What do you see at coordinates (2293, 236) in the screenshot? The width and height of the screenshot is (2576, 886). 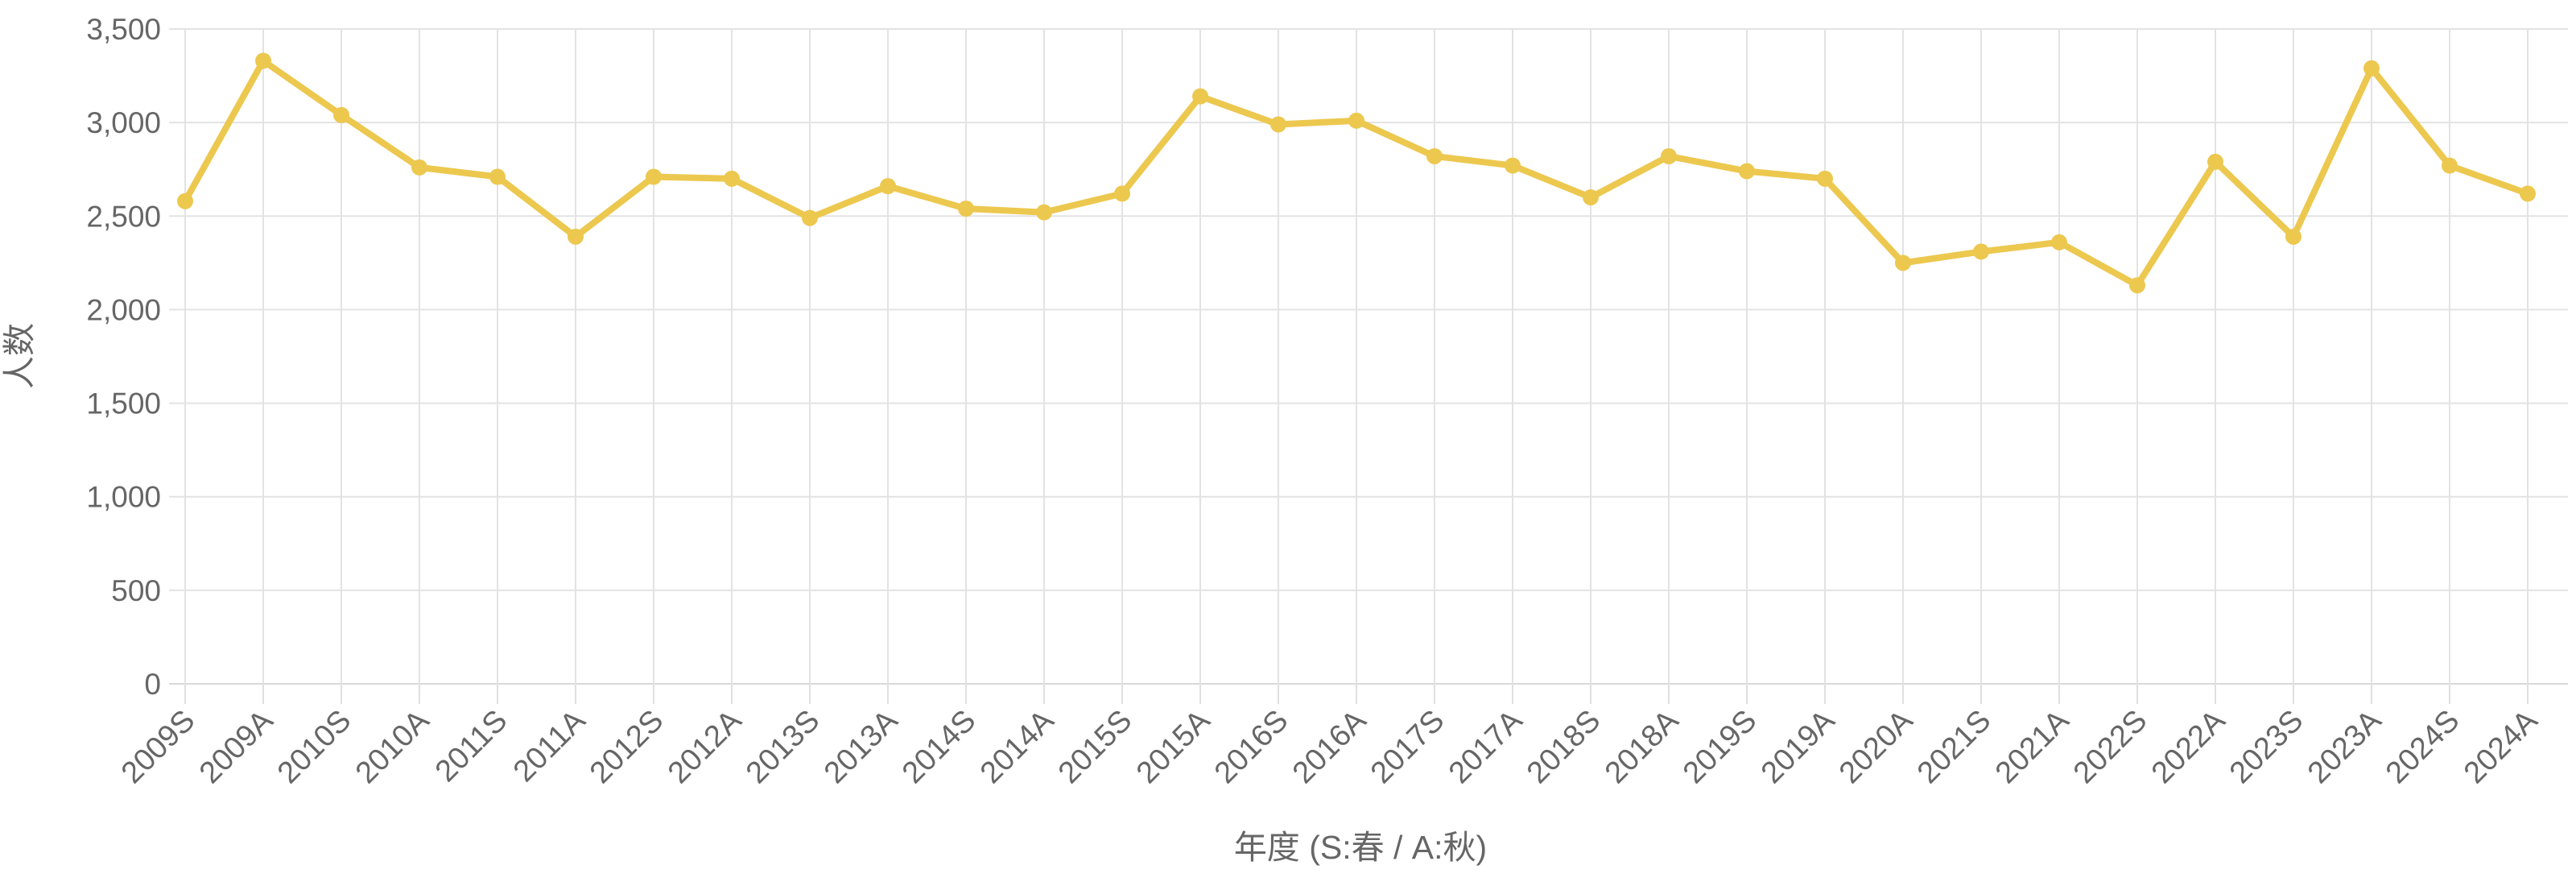 I see `data-point-2023S` at bounding box center [2293, 236].